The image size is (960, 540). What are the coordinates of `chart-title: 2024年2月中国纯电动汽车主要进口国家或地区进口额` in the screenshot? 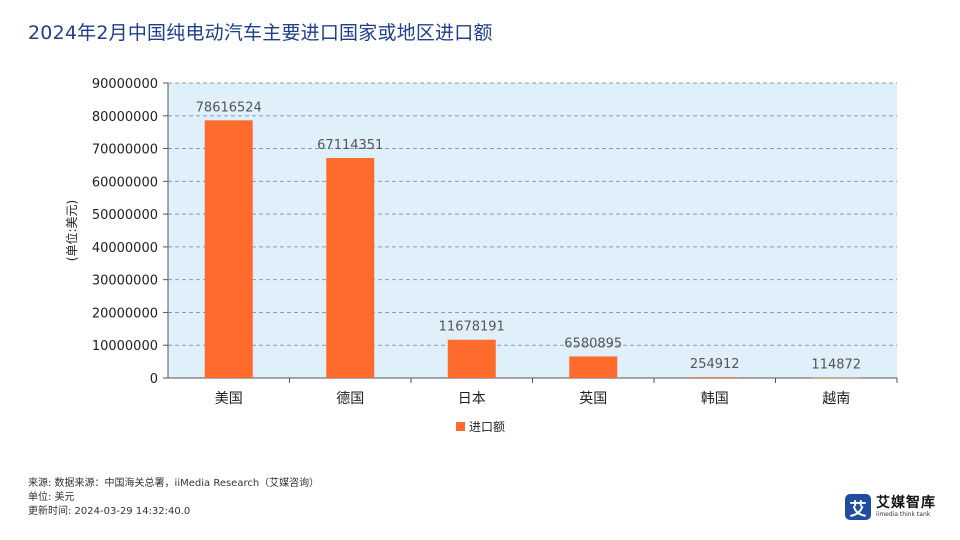 It's located at (260, 33).